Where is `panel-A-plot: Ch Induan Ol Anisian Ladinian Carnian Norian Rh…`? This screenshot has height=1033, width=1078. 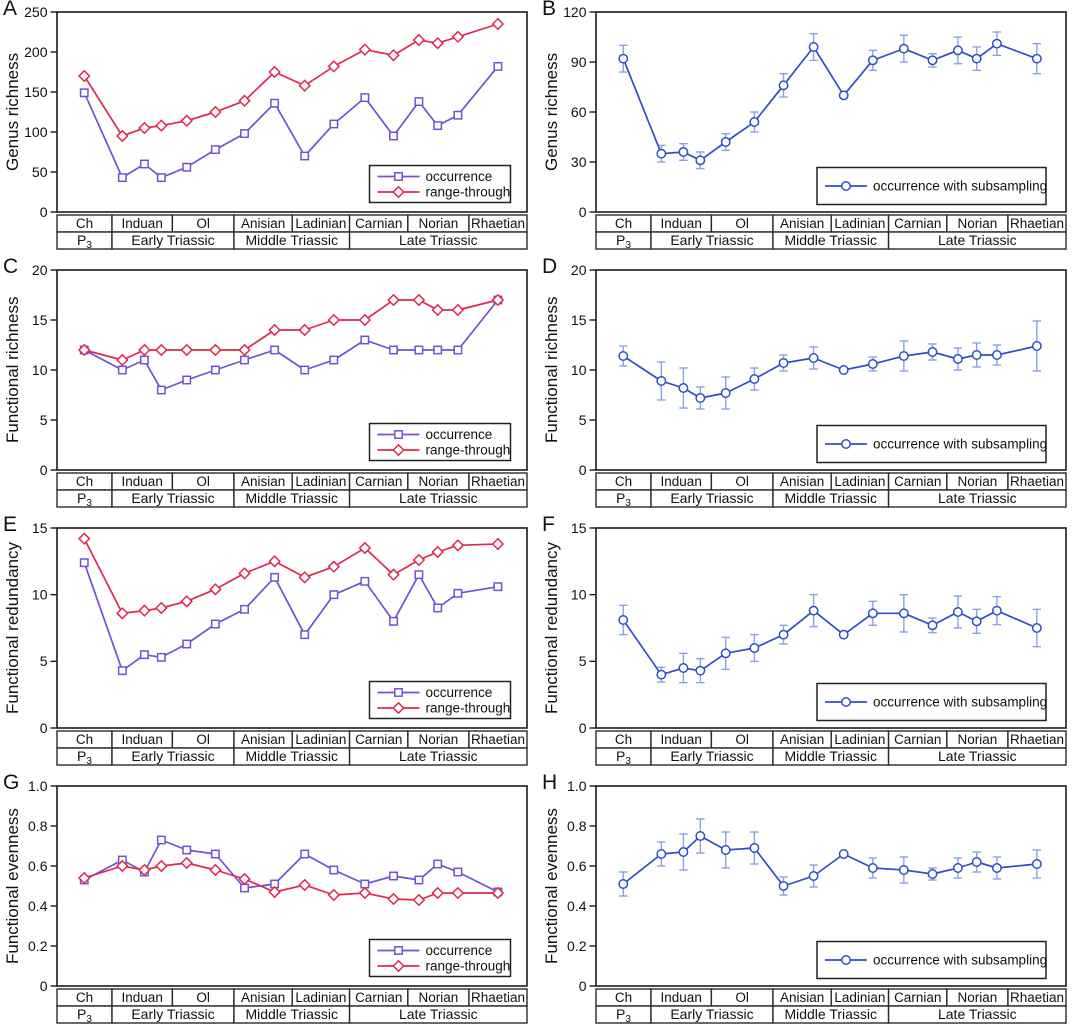
panel-A-plot: Ch Induan Ol Anisian Ladinian Carnian Norian Rh… is located at coordinates (276, 127).